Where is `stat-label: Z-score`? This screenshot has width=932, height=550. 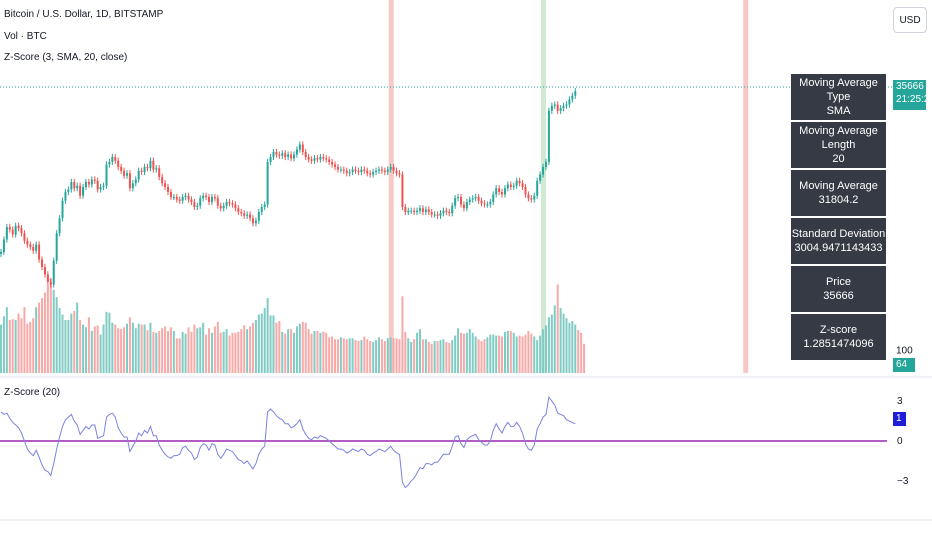
stat-label: Z-score is located at coordinates (838, 330).